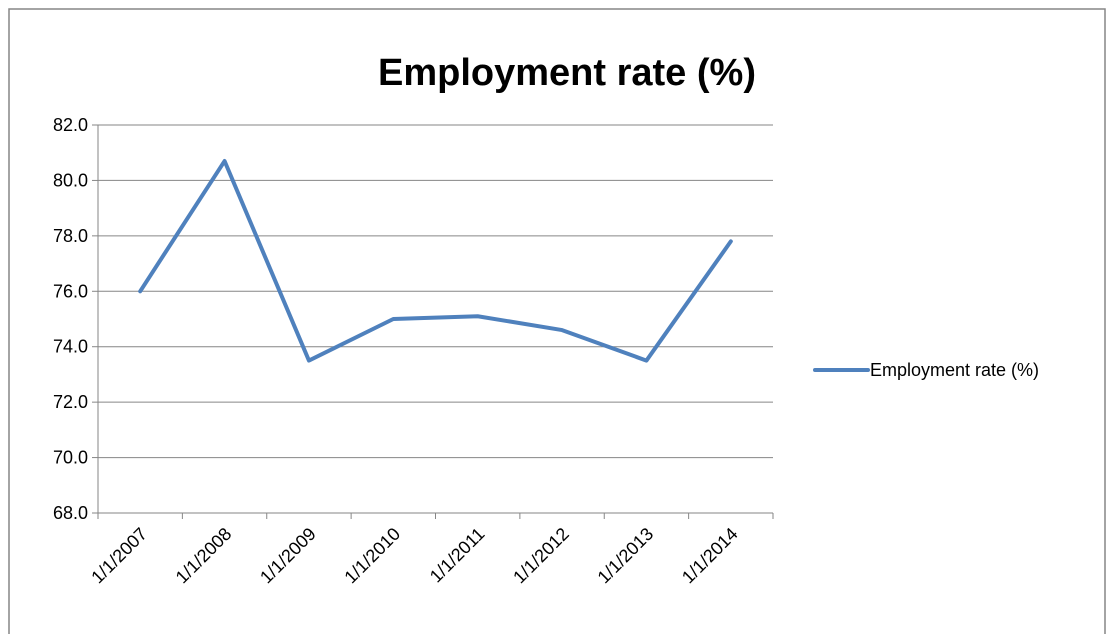 This screenshot has height=634, width=1114. What do you see at coordinates (372, 556) in the screenshot?
I see `x-tick-label: 1/1/2010` at bounding box center [372, 556].